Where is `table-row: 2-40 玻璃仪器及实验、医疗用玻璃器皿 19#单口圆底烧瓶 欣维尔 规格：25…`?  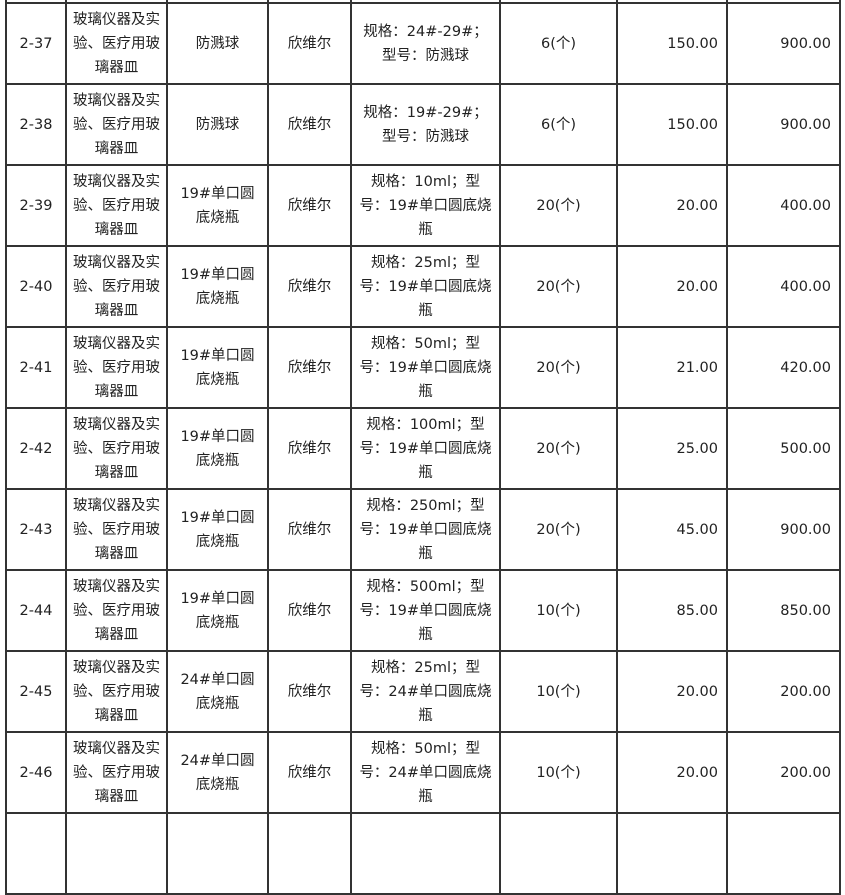 table-row: 2-40 玻璃仪器及实验、医疗用玻璃器皿 19#单口圆底烧瓶 欣维尔 规格：25… is located at coordinates (423, 286).